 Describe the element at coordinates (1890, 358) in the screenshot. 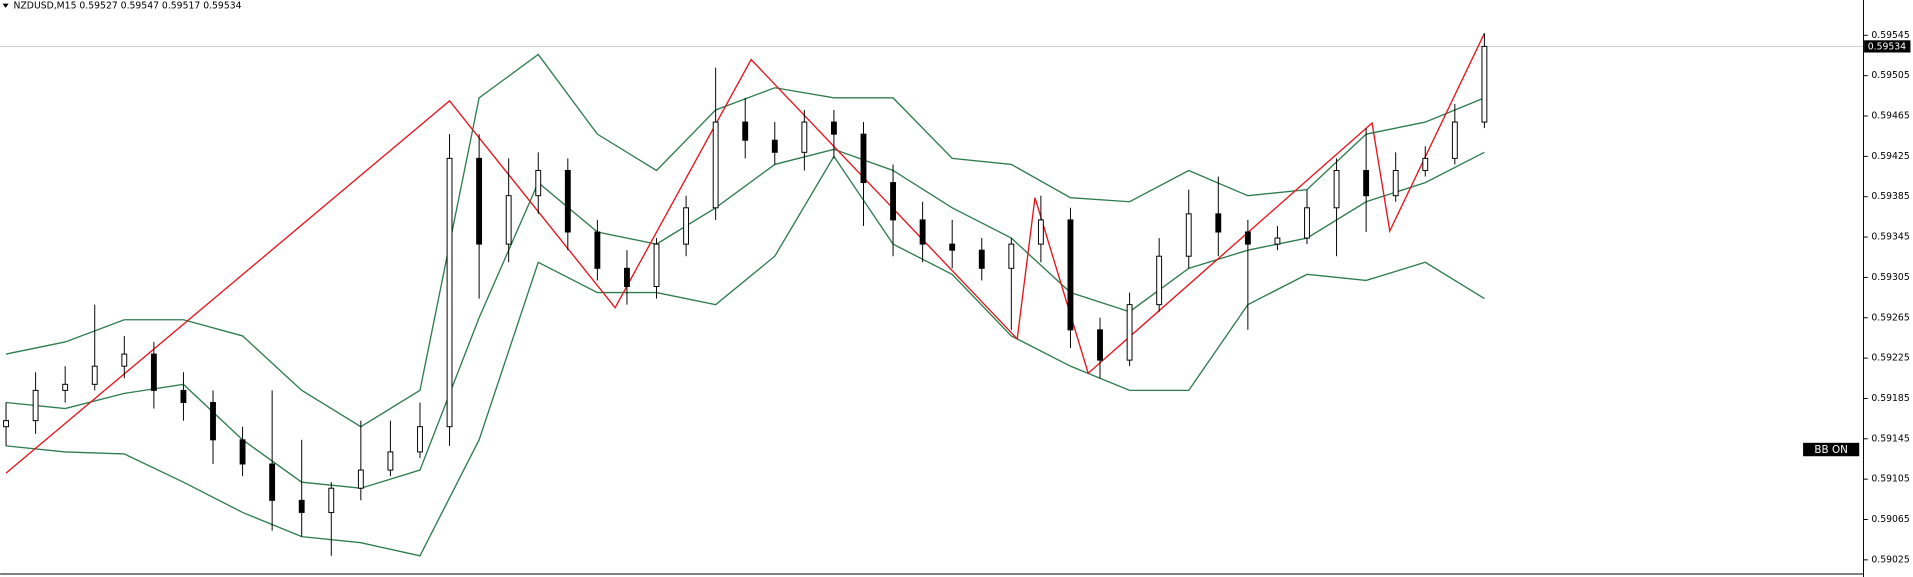

I see `y-tick-label: 0.59225` at that location.